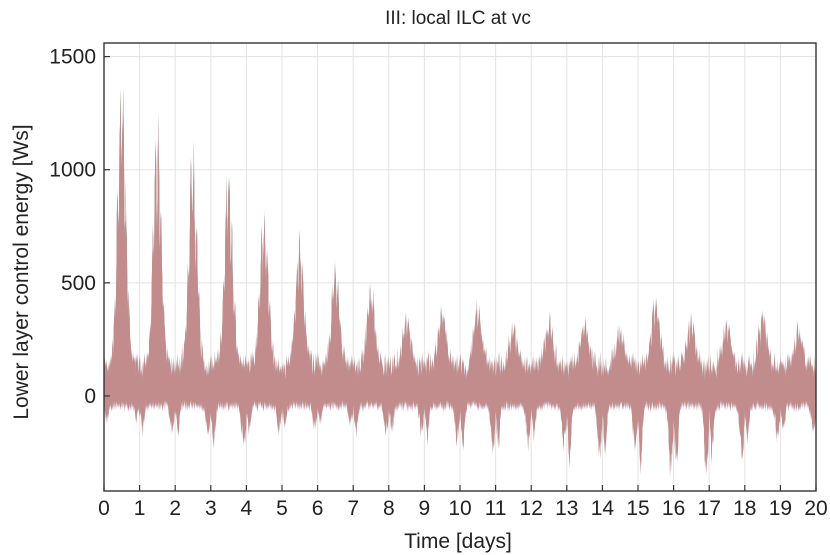  What do you see at coordinates (815, 508) in the screenshot?
I see `x-tick-label: 20` at bounding box center [815, 508].